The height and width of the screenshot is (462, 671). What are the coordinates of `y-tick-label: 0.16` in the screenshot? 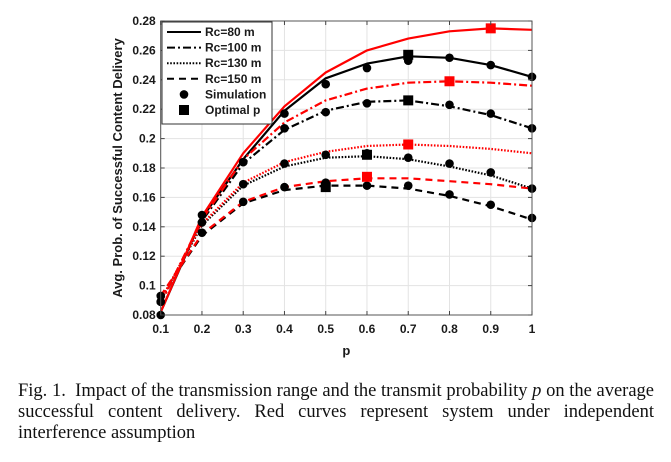 It's located at (144, 197).